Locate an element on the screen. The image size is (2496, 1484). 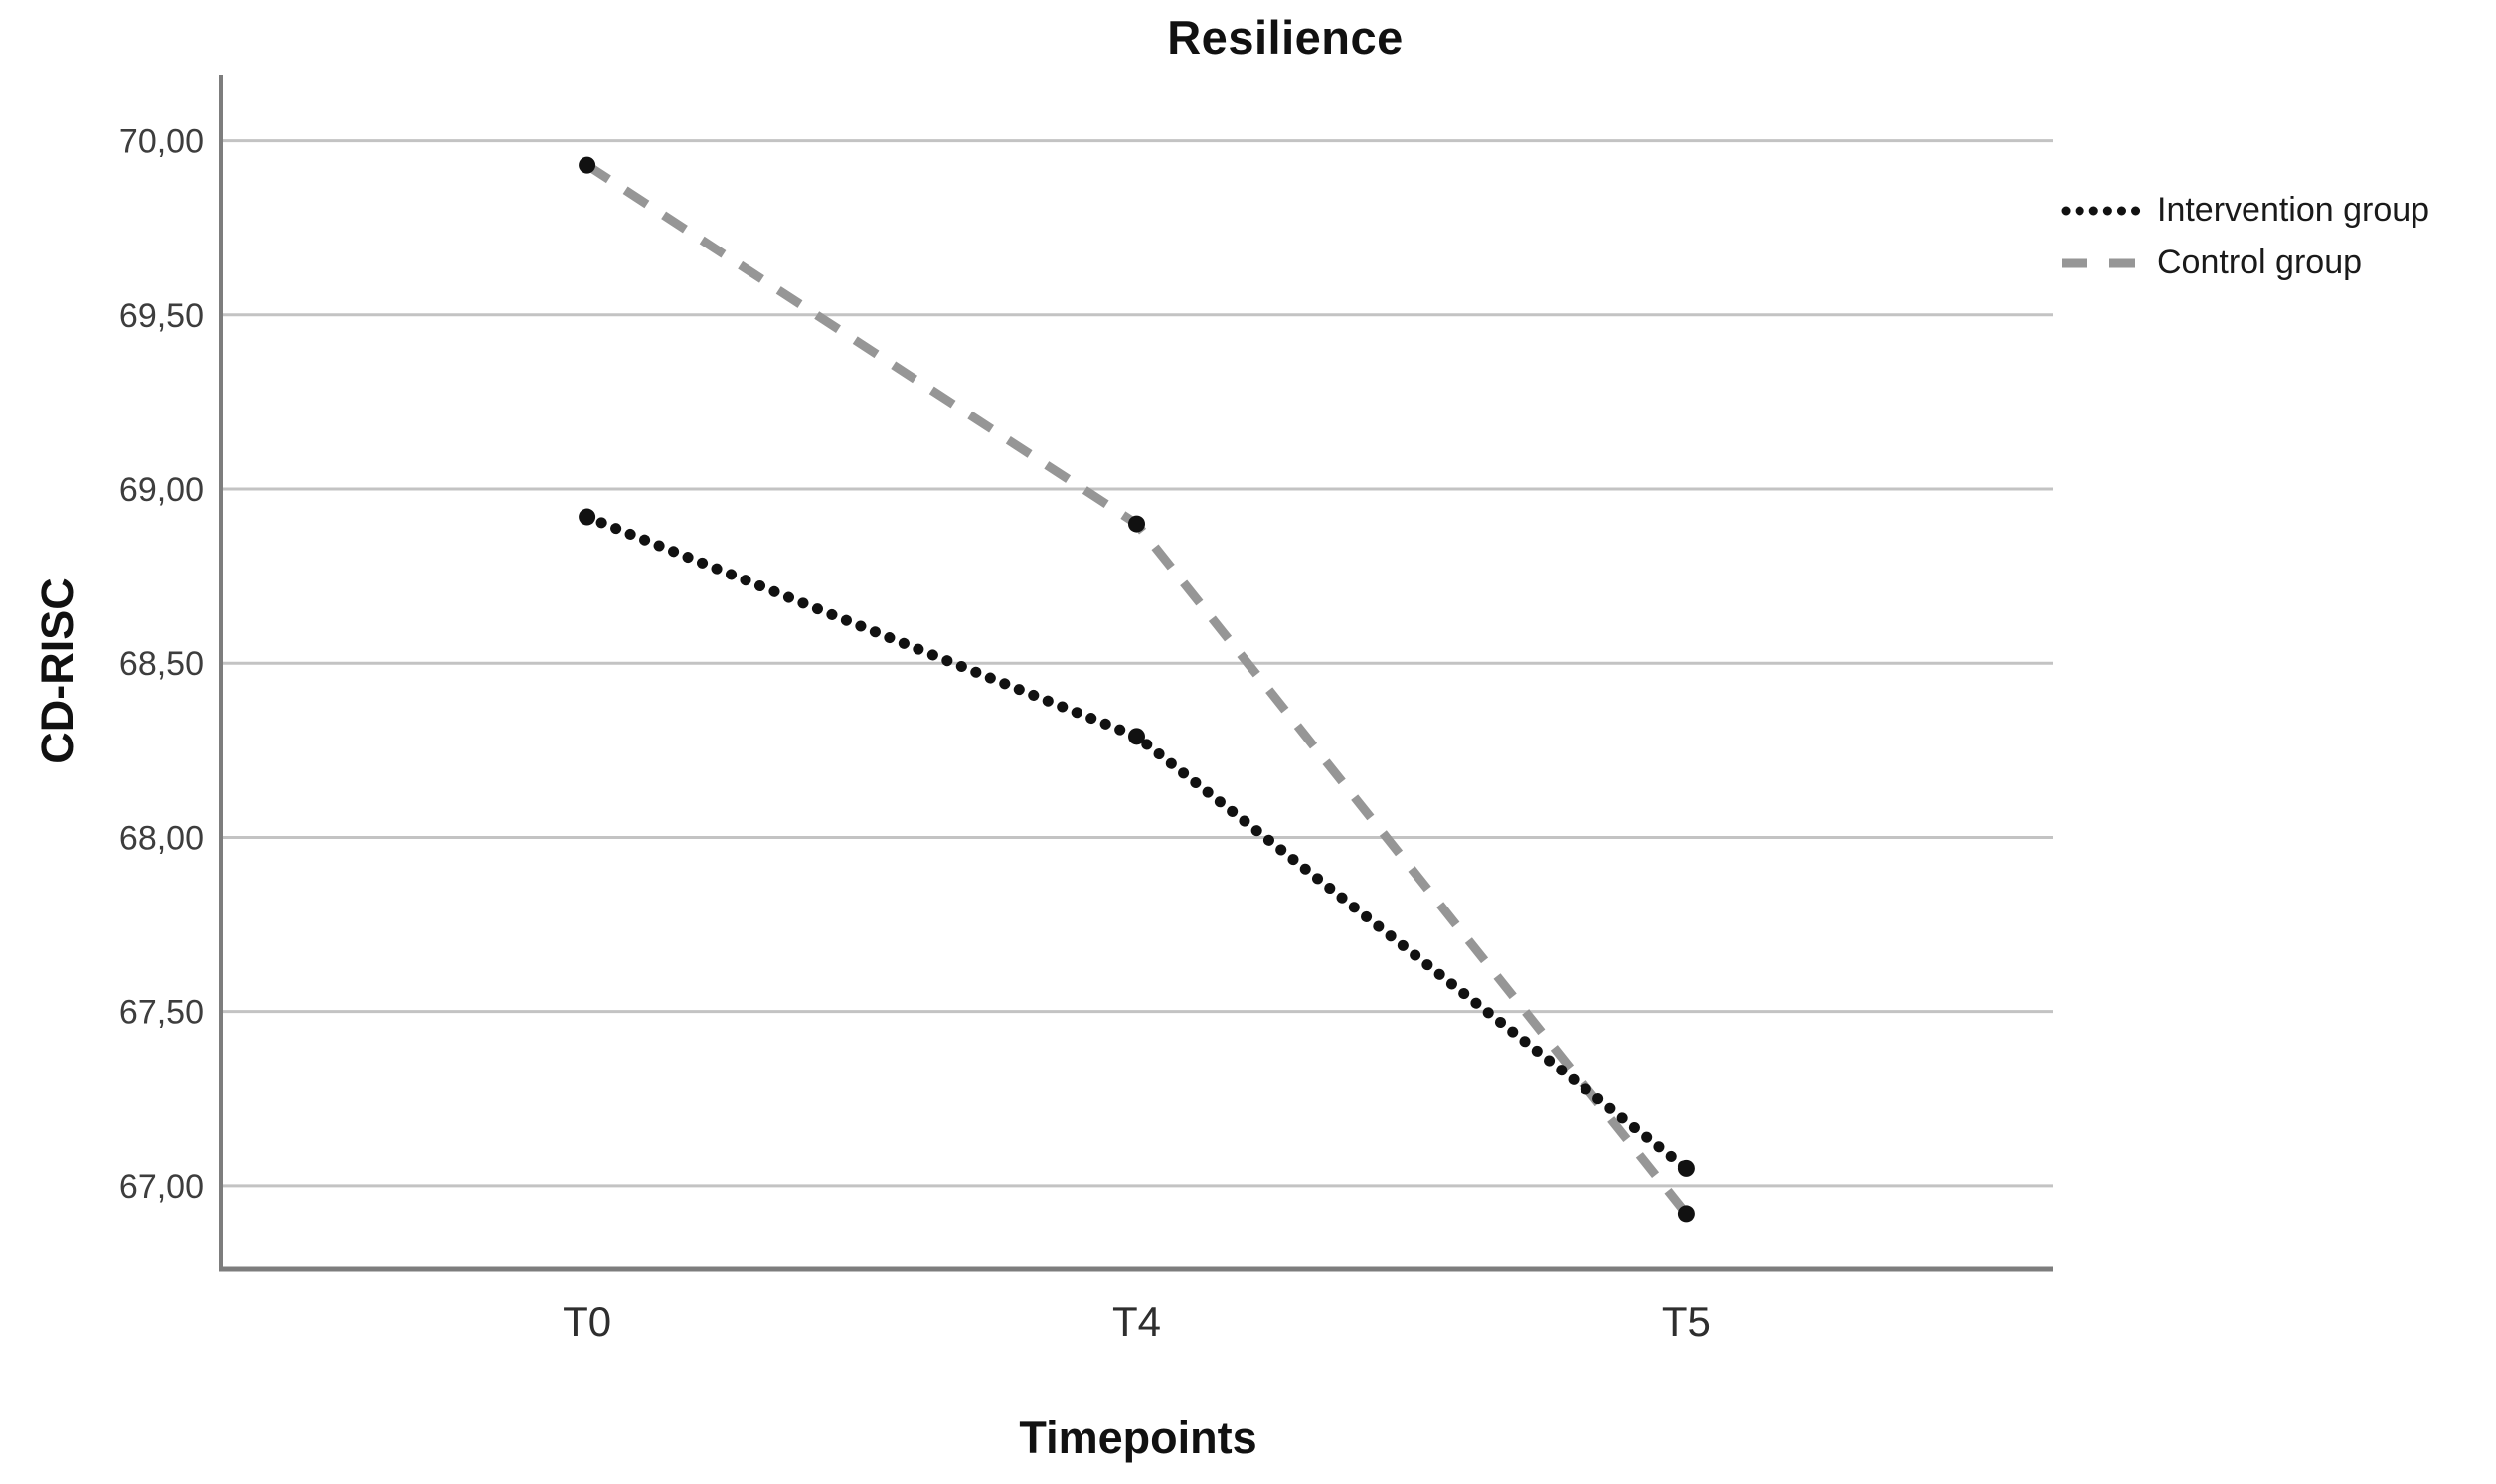
chart-title: Resilience is located at coordinates (1285, 37).